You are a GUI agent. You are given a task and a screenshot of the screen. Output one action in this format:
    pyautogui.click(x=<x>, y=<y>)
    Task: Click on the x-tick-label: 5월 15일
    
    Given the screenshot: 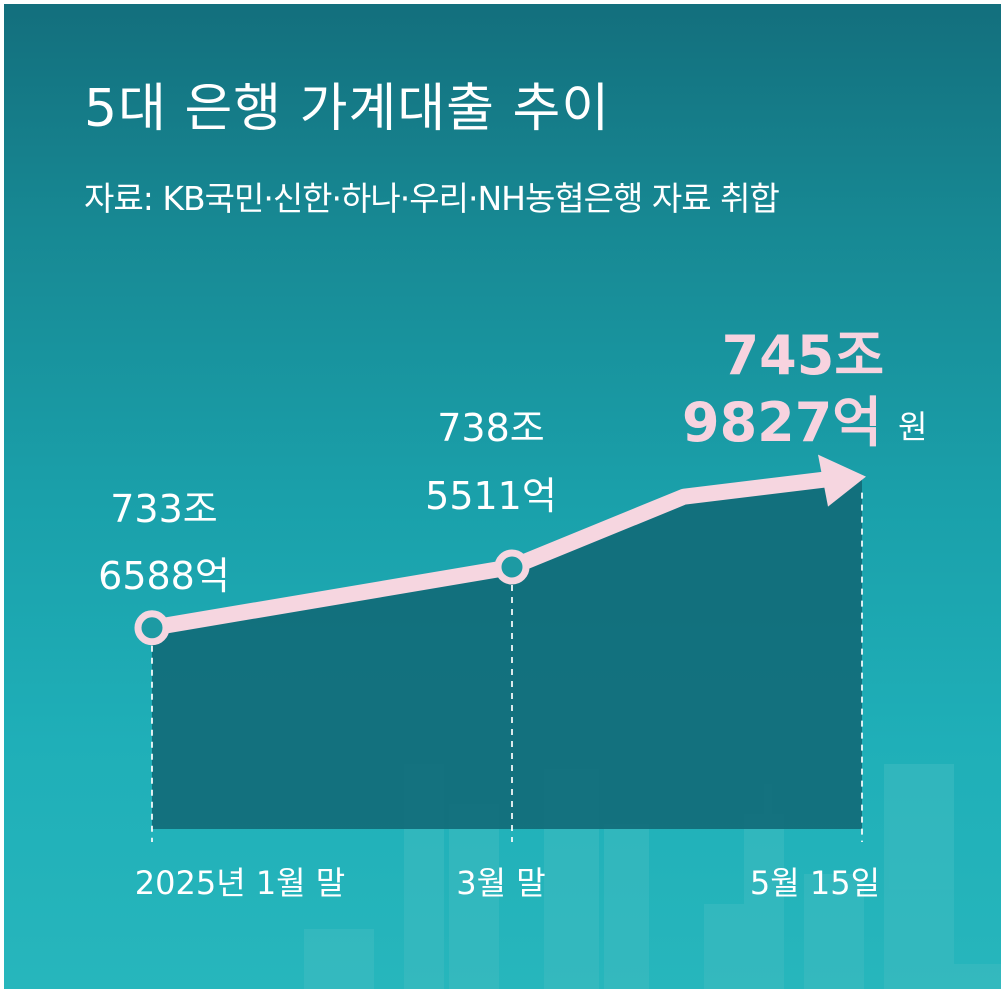 What is the action you would take?
    pyautogui.click(x=815, y=883)
    